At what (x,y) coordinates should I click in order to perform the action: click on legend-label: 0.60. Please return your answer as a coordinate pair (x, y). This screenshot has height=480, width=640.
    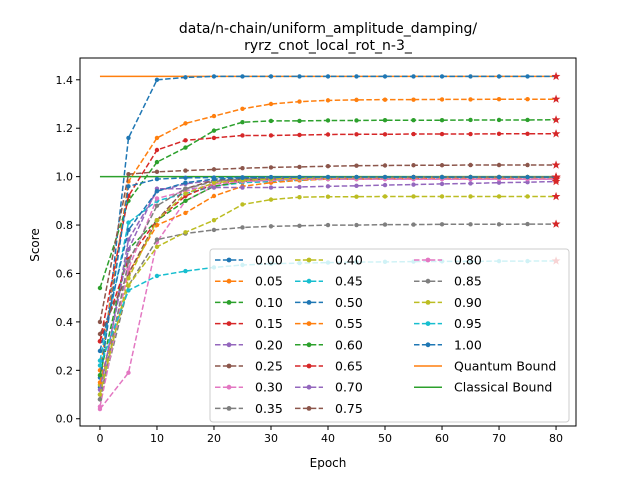
    Looking at the image, I should click on (349, 344).